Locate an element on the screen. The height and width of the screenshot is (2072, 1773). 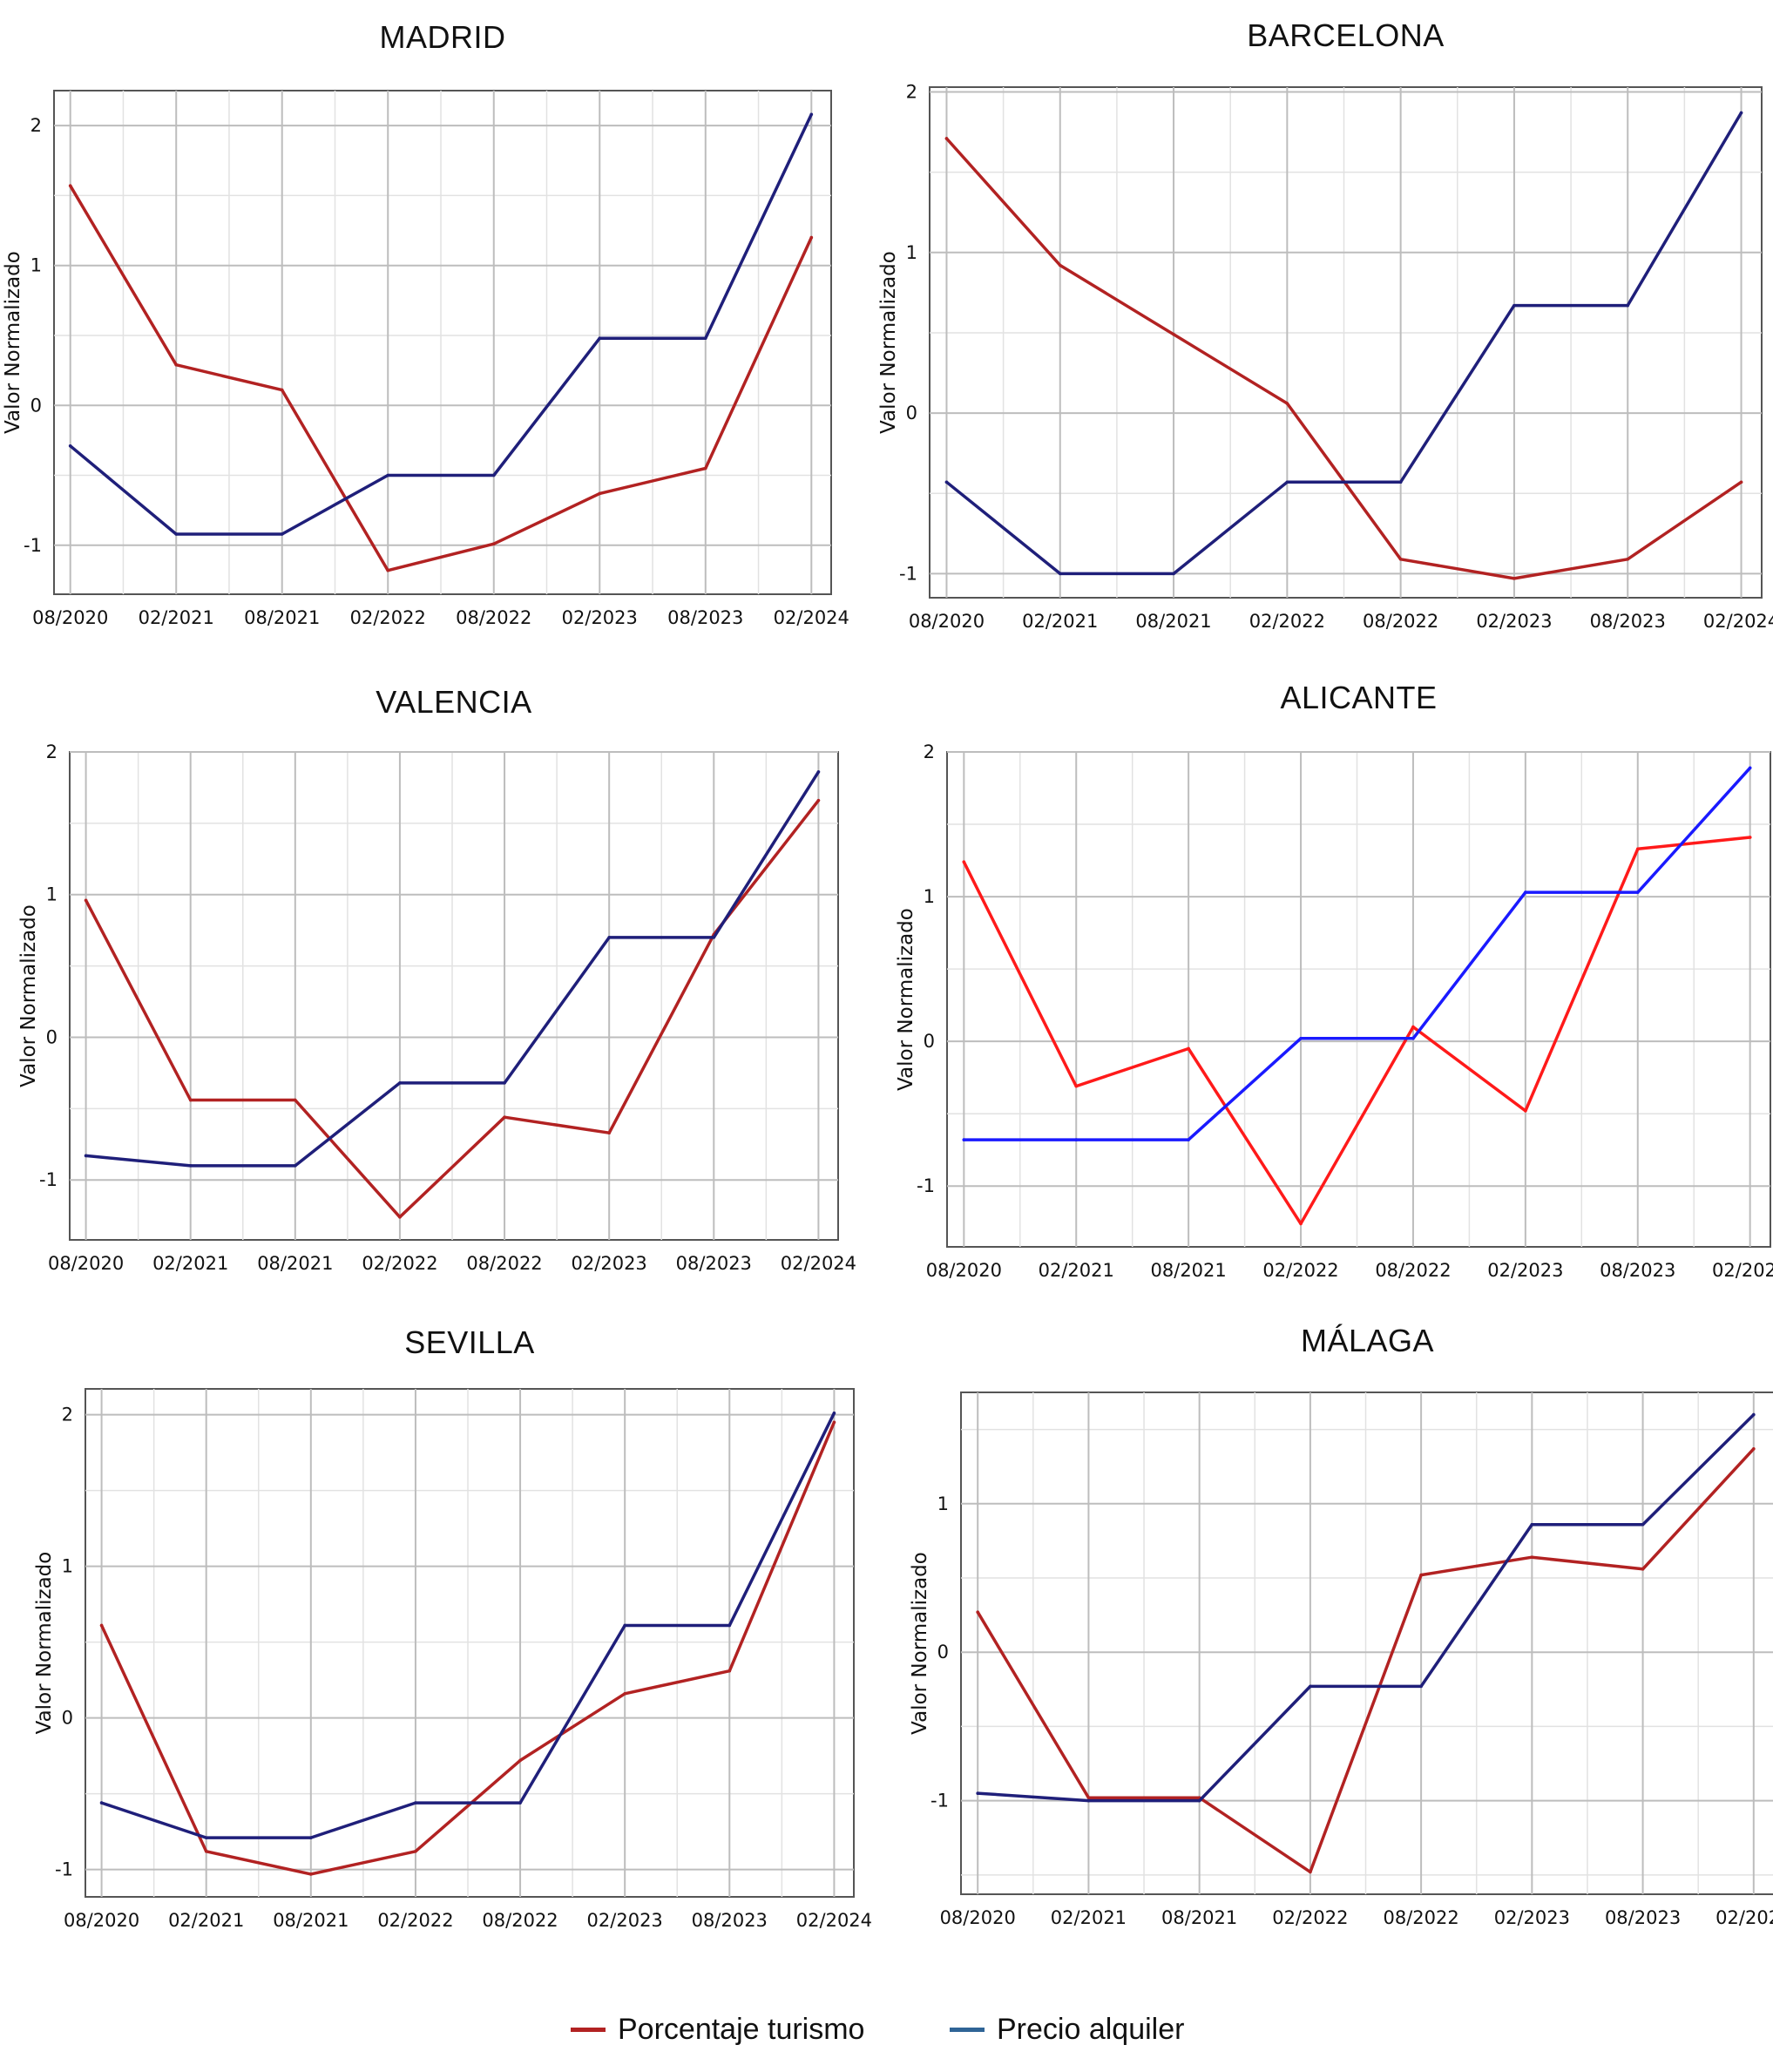
x-tick-label: 08/2023 is located at coordinates (714, 1264).